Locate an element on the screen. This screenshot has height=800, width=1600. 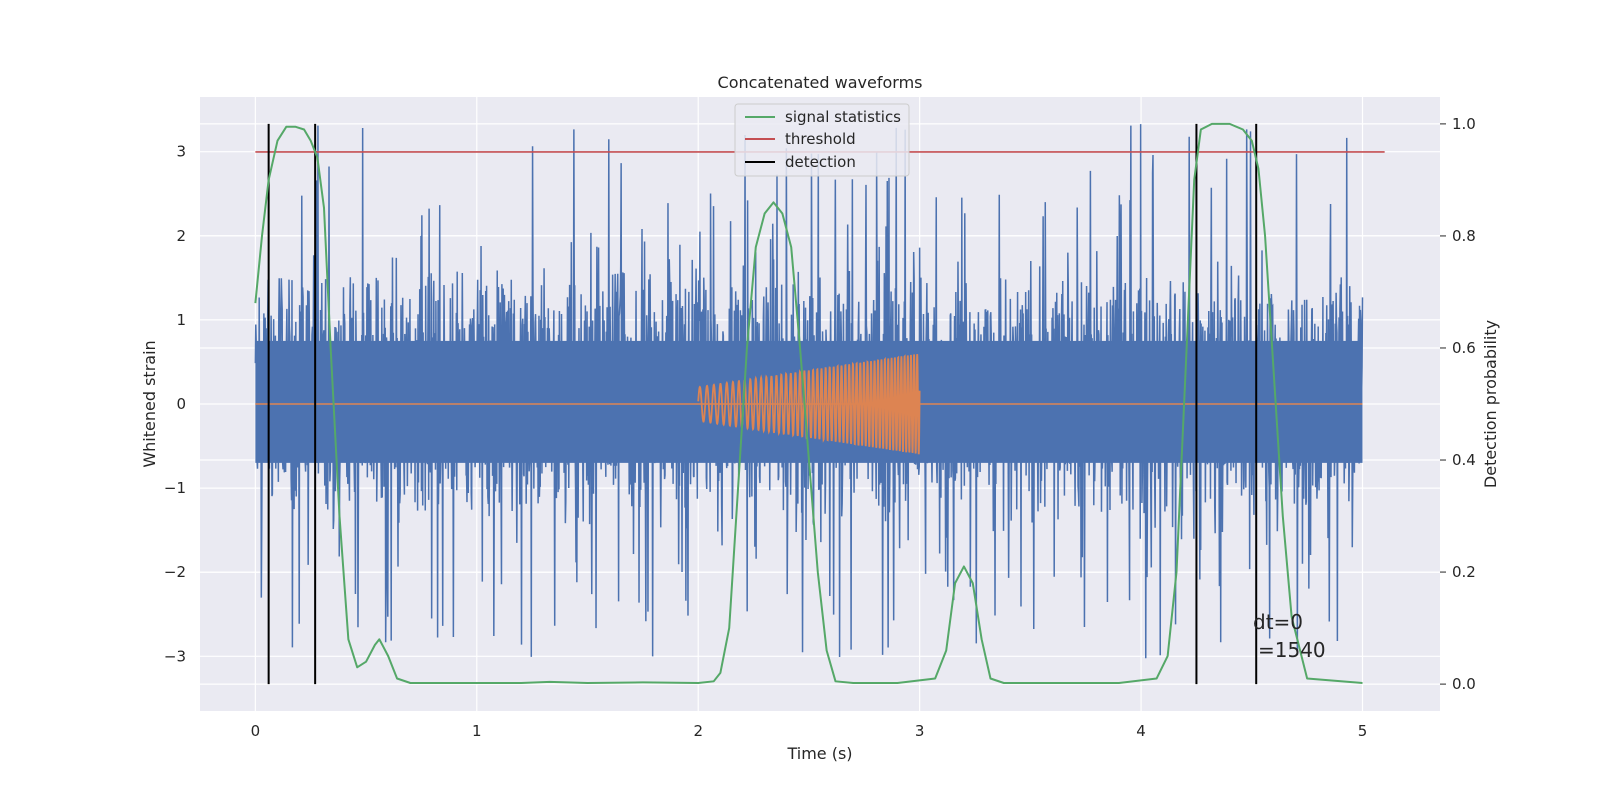
annotation: dt=0 =1540 is located at coordinates (1289, 636).